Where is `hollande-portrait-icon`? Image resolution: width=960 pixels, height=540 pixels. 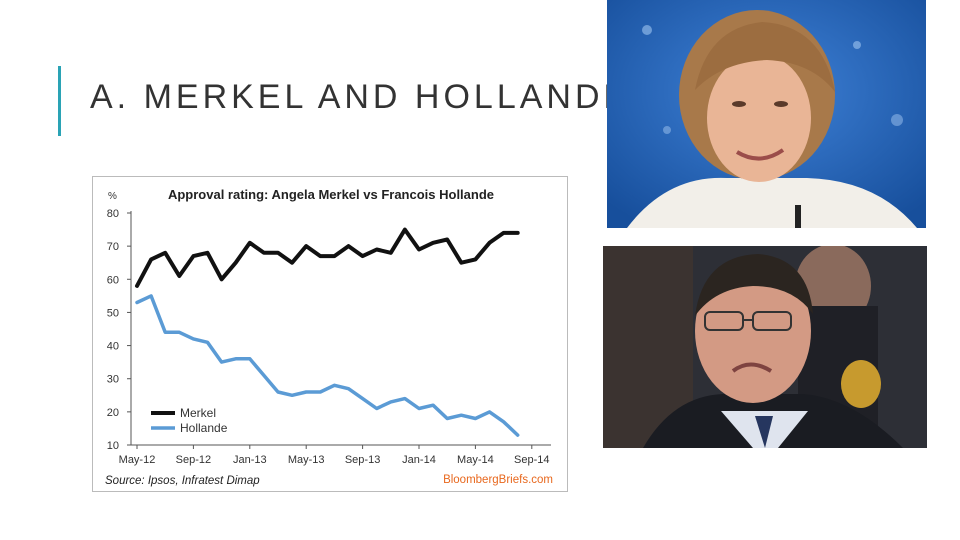 hollande-portrait-icon is located at coordinates (765, 347).